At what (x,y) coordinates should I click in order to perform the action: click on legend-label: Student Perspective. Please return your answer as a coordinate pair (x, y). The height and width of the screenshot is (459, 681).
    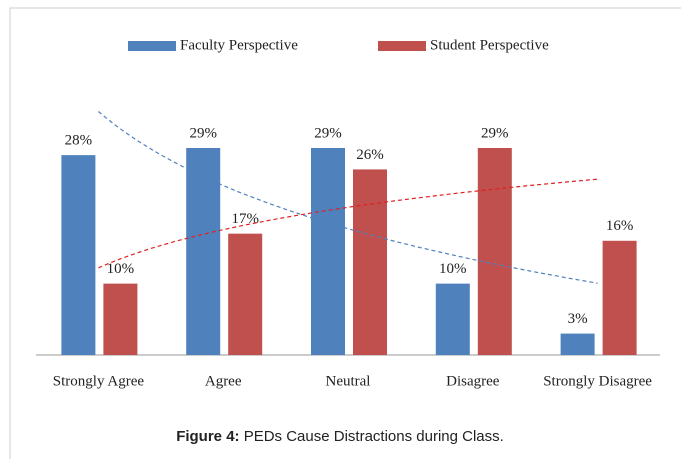
    Looking at the image, I should click on (489, 45).